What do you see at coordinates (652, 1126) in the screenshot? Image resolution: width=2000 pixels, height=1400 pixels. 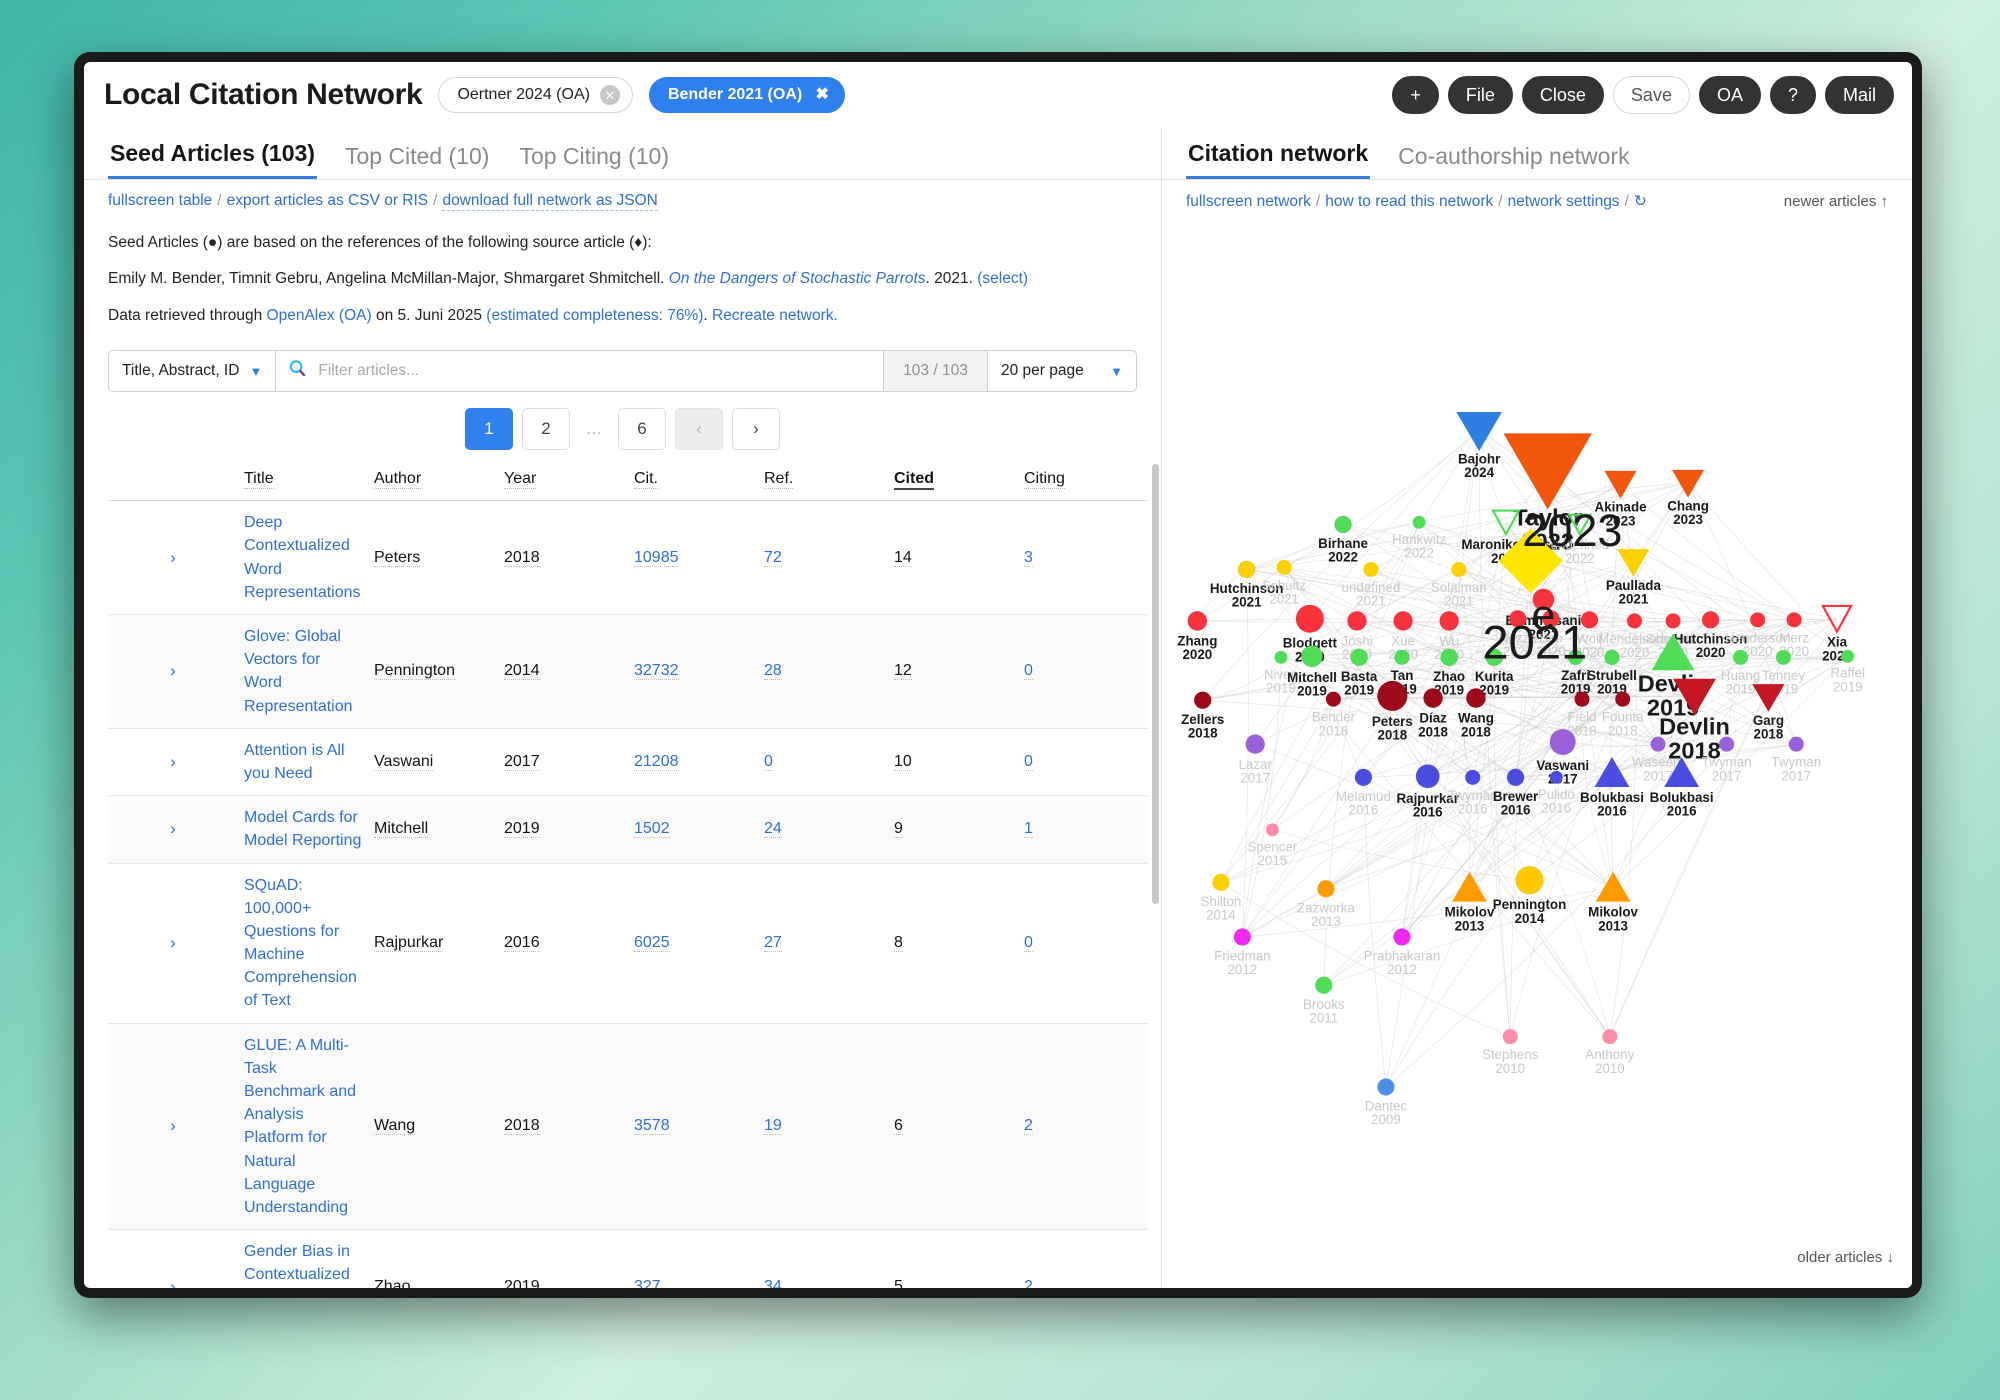 I see `row-citations: 3578` at bounding box center [652, 1126].